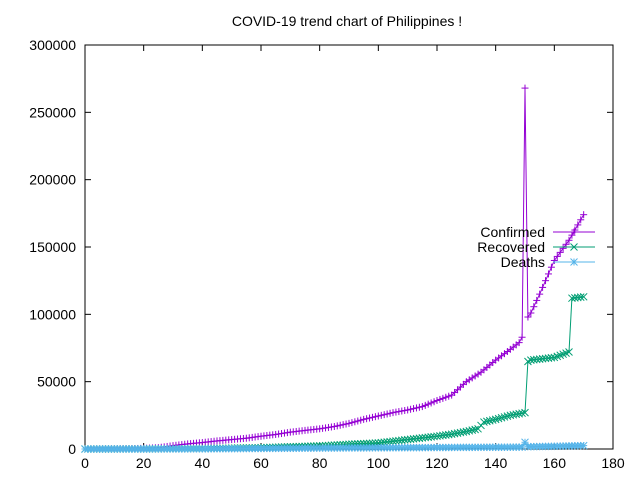 The image size is (640, 480). Describe the element at coordinates (512, 232) in the screenshot. I see `legend-label-confirmed: Confirmed` at that location.